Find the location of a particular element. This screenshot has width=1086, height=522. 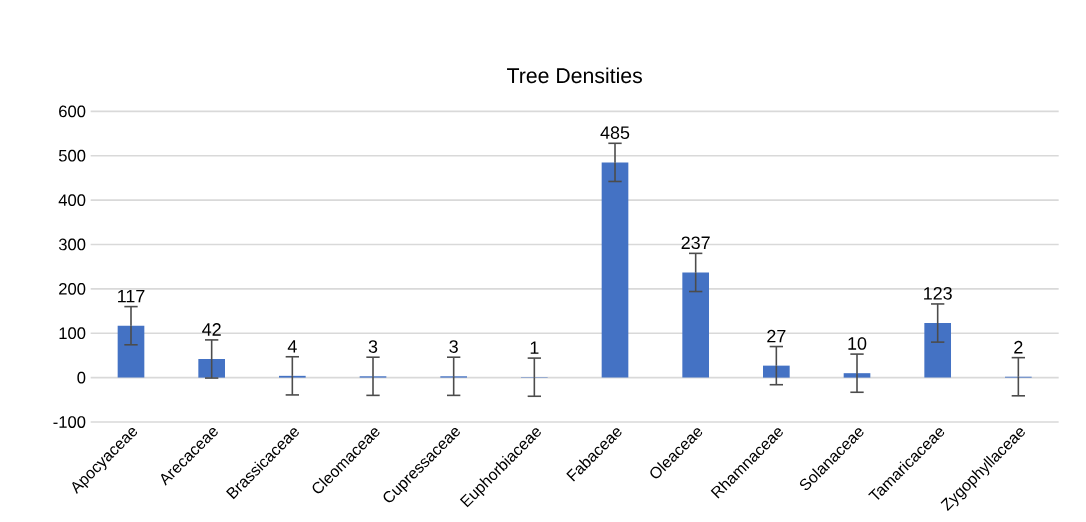

data-label: 123 is located at coordinates (938, 293).